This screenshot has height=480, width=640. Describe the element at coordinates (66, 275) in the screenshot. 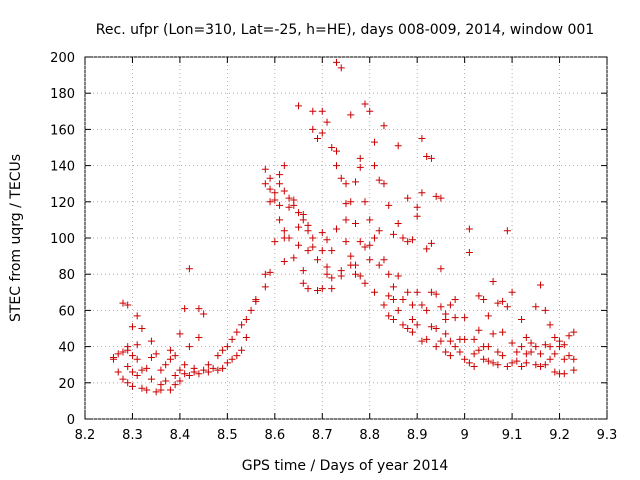

I see `y-tick-label: 80` at that location.